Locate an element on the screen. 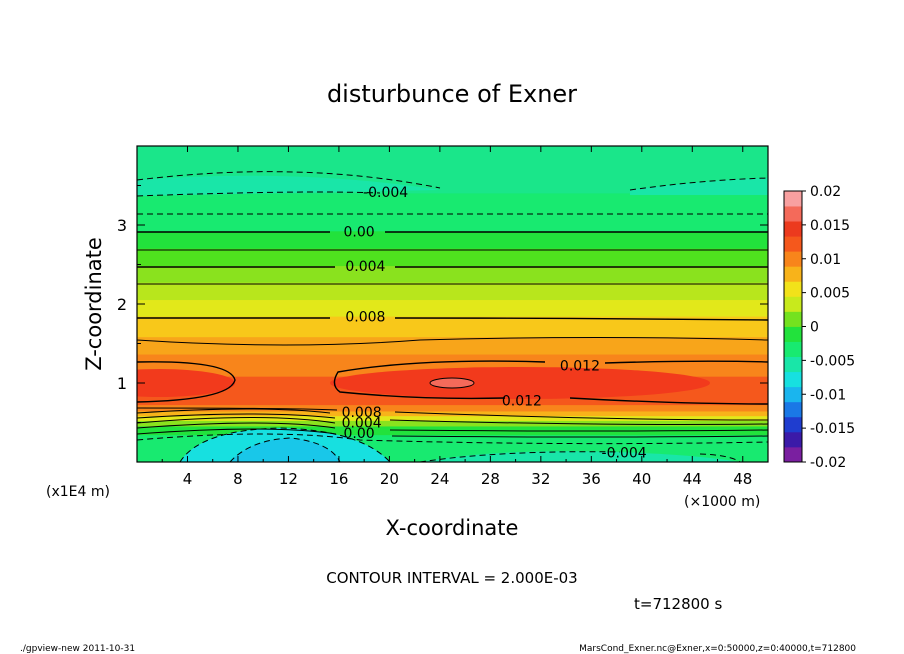  x-tick-label: 4 is located at coordinates (188, 479).